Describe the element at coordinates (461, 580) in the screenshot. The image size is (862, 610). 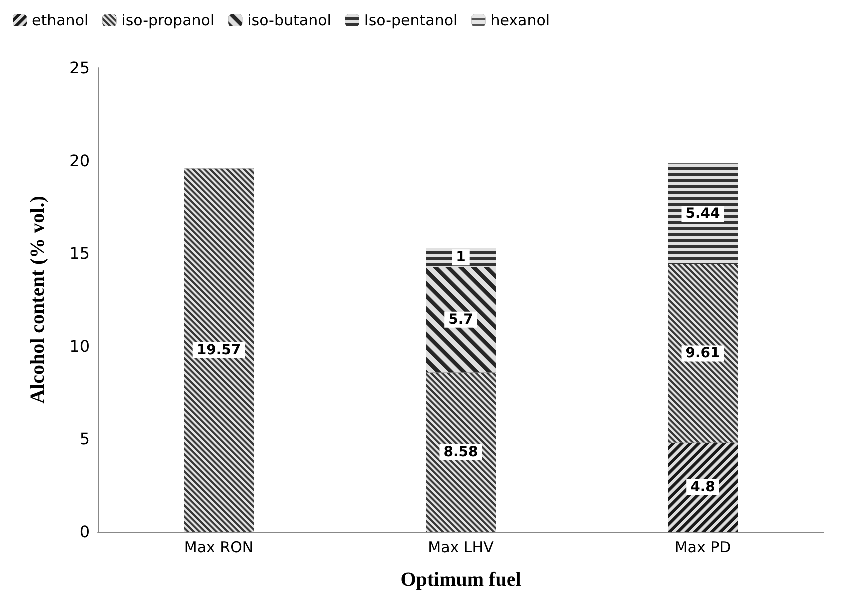
I see `x-axis-title: Optimum fuel` at that location.